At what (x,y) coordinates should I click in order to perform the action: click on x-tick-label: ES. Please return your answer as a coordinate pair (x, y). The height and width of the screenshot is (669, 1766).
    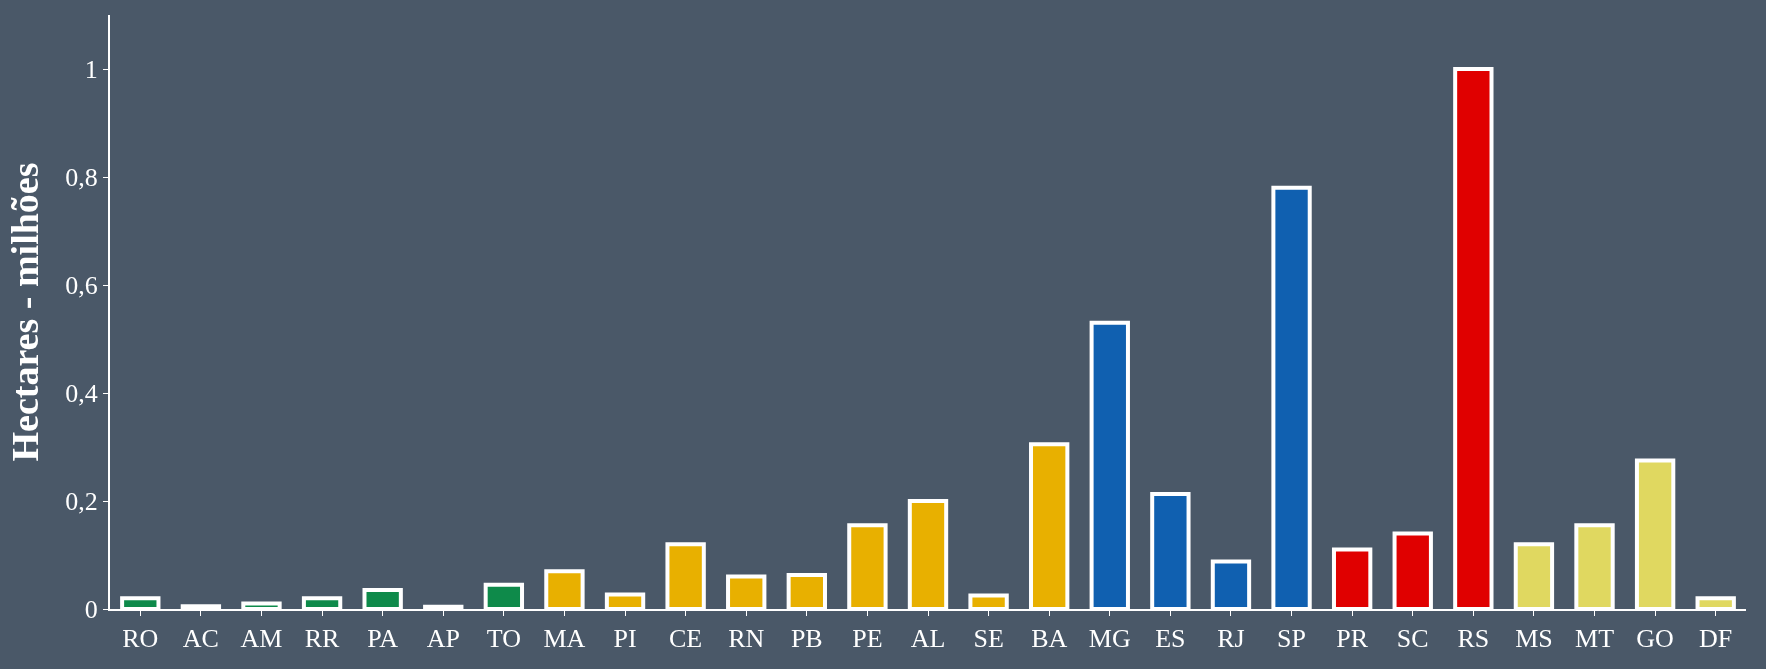
    Looking at the image, I should click on (1170, 639).